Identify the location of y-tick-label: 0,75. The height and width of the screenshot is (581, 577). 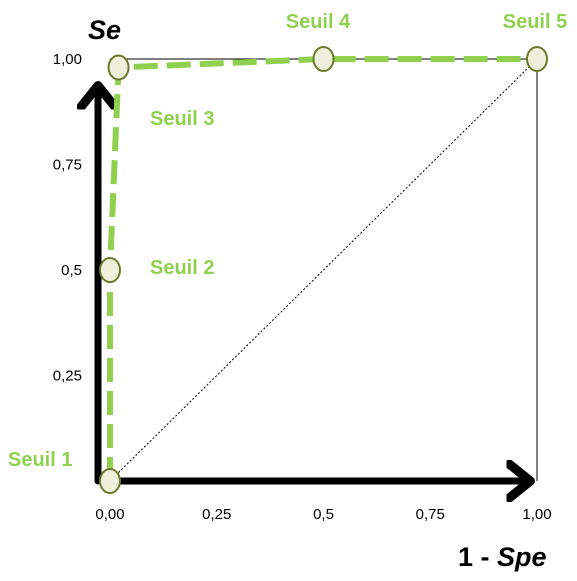
(67, 165).